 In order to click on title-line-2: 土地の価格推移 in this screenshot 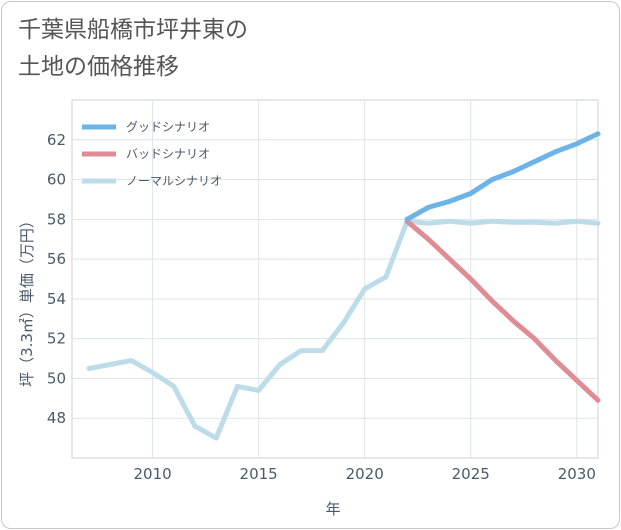, I will do `click(98, 67)`.